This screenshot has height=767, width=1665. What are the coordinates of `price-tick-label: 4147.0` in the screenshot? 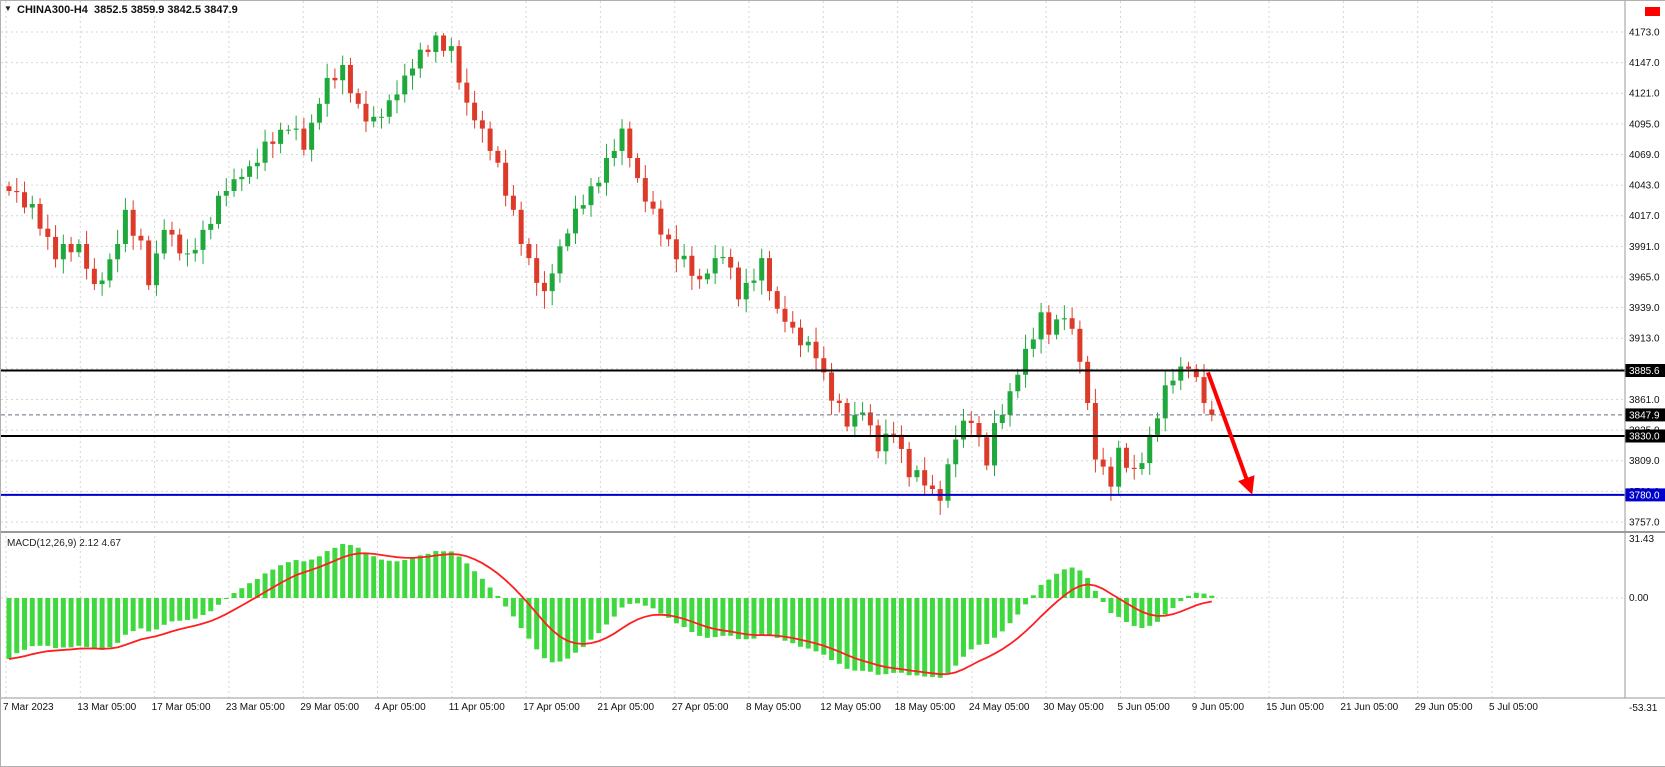 It's located at (1644, 63).